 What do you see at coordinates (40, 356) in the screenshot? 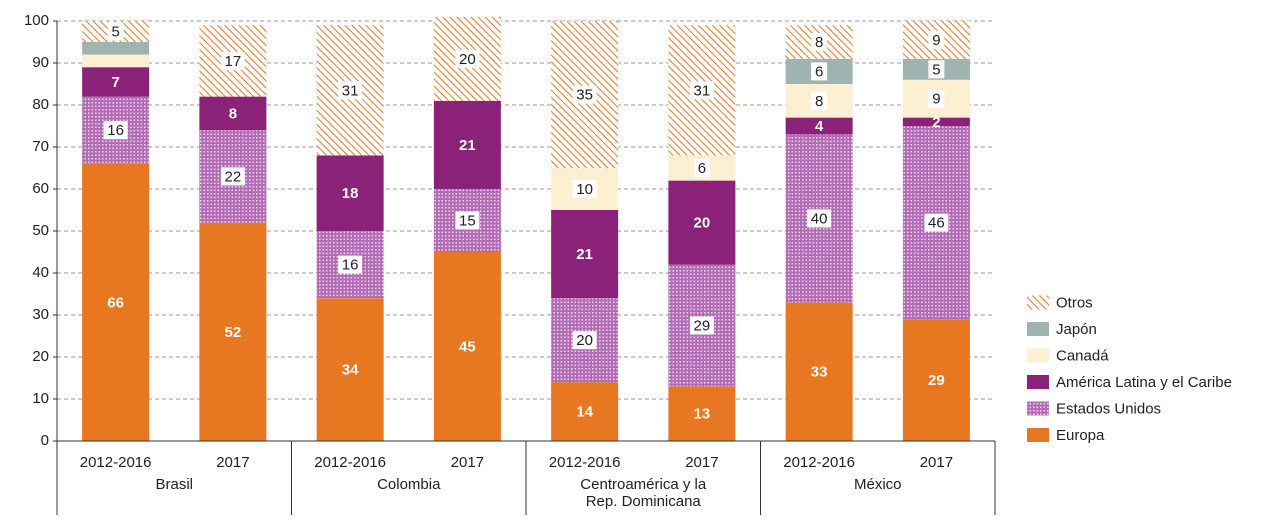
I see `y-tick-label: 20` at bounding box center [40, 356].